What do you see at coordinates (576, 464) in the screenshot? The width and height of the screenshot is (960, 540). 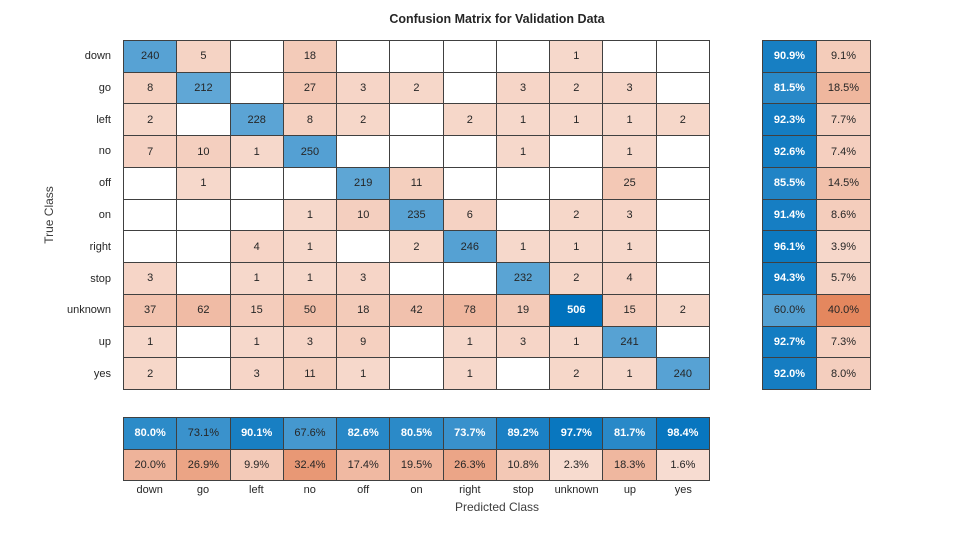 I see `col-summary-cell: 2.3%` at bounding box center [576, 464].